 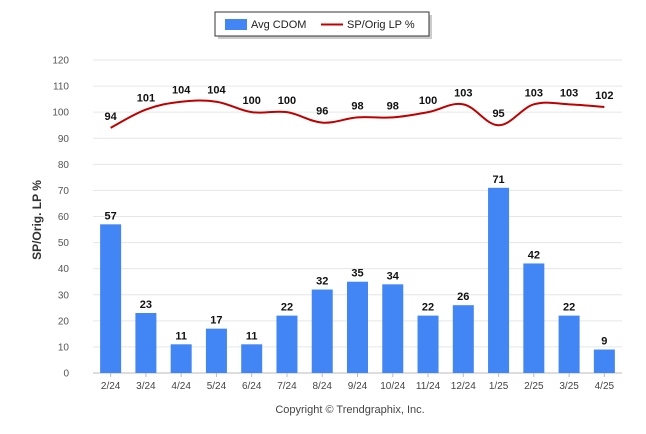 What do you see at coordinates (217, 386) in the screenshot?
I see `x-tick-label: 5/24` at bounding box center [217, 386].